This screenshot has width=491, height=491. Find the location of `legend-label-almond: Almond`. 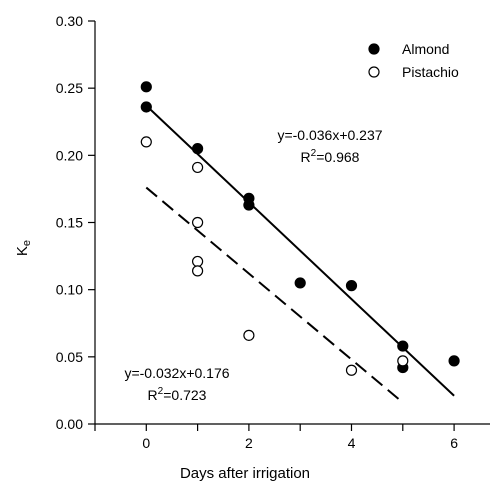

legend-label-almond: Almond is located at coordinates (425, 49).